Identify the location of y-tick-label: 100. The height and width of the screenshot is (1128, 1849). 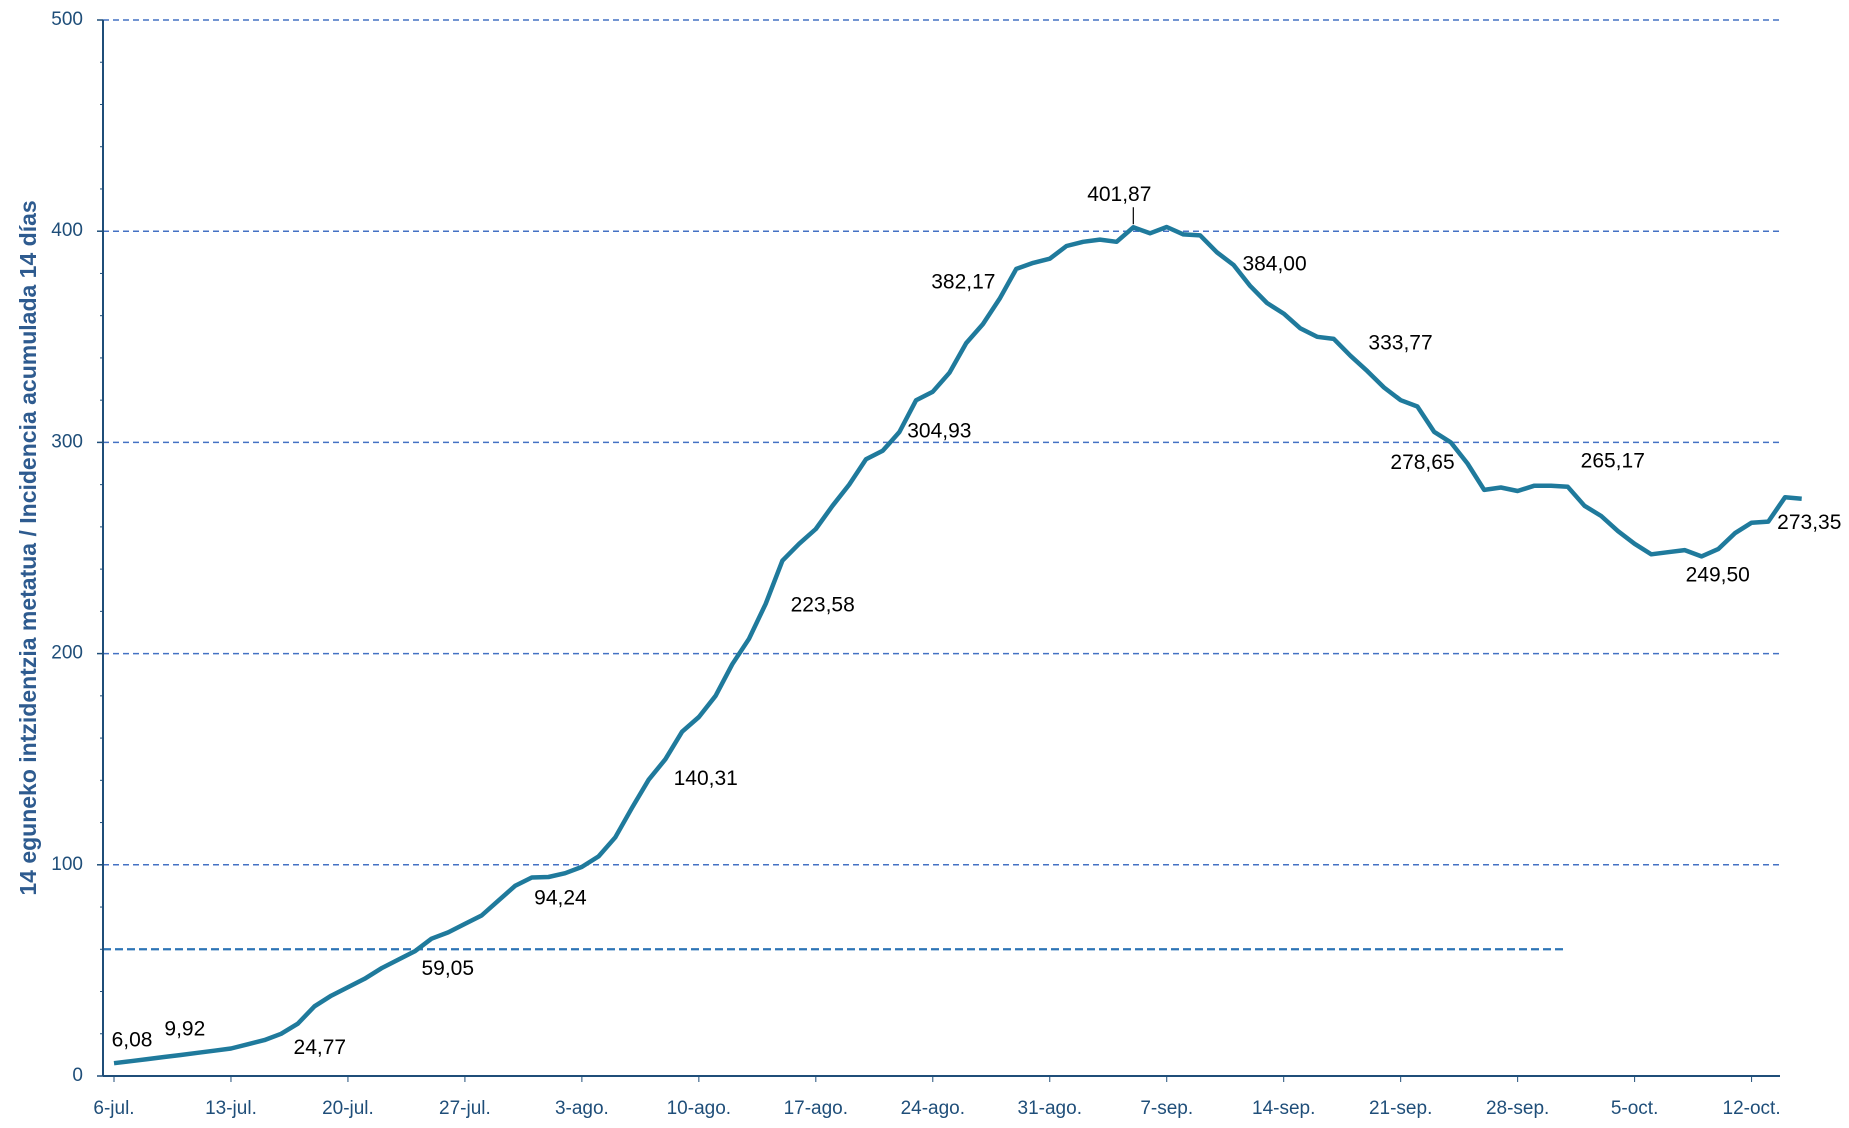
(67, 864).